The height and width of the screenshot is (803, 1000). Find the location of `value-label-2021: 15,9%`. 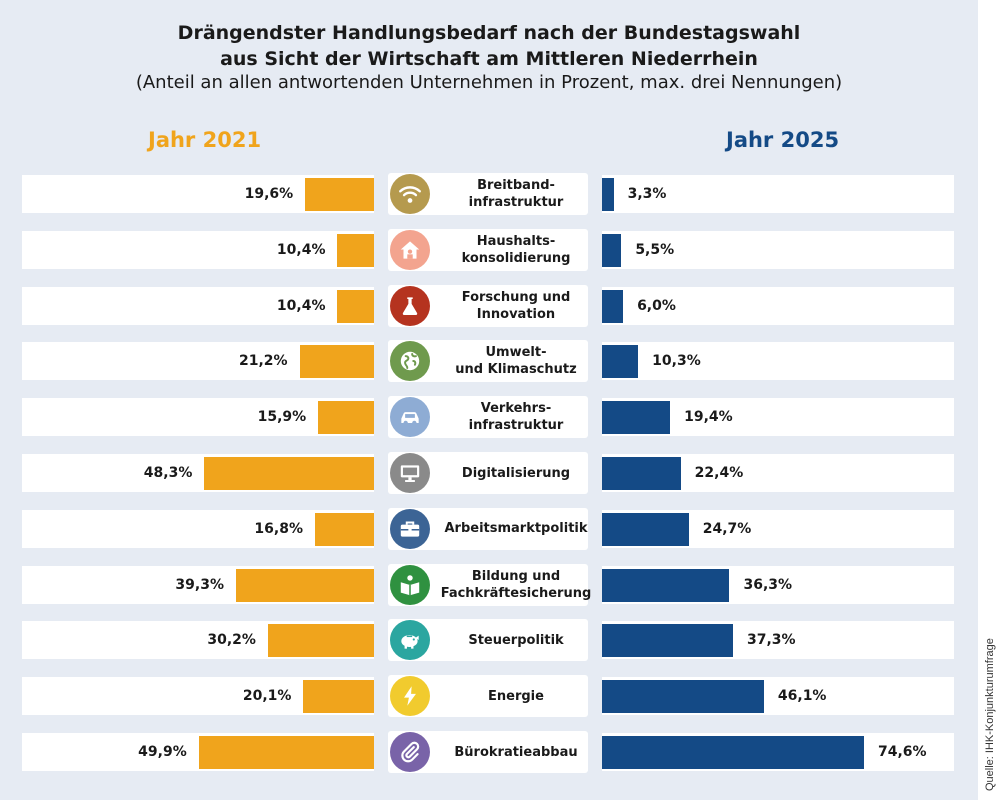

value-label-2021: 15,9% is located at coordinates (282, 417).